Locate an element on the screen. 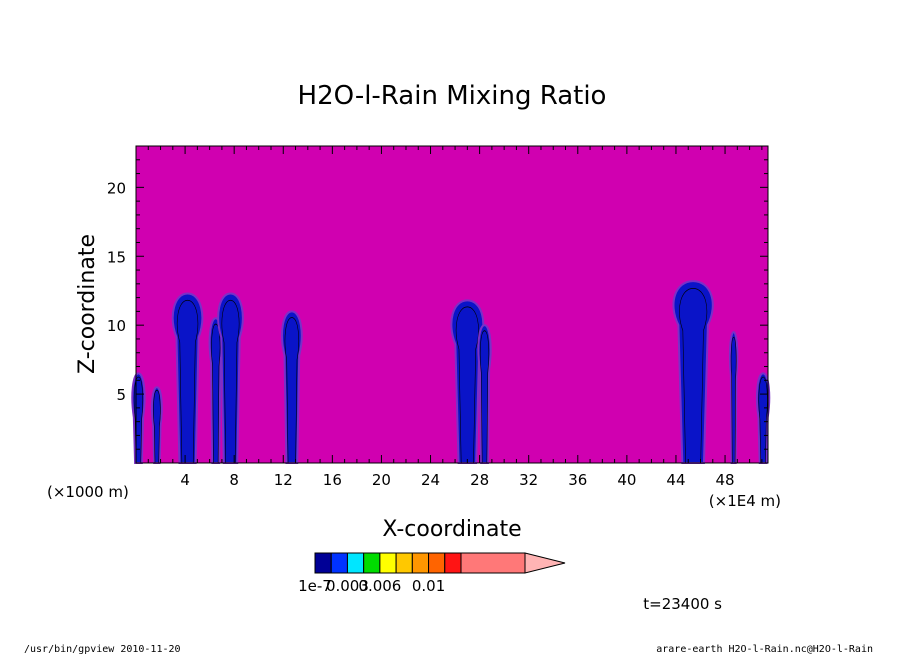 The width and height of the screenshot is (904, 654). time-label: t=23400 s is located at coordinates (682, 604).